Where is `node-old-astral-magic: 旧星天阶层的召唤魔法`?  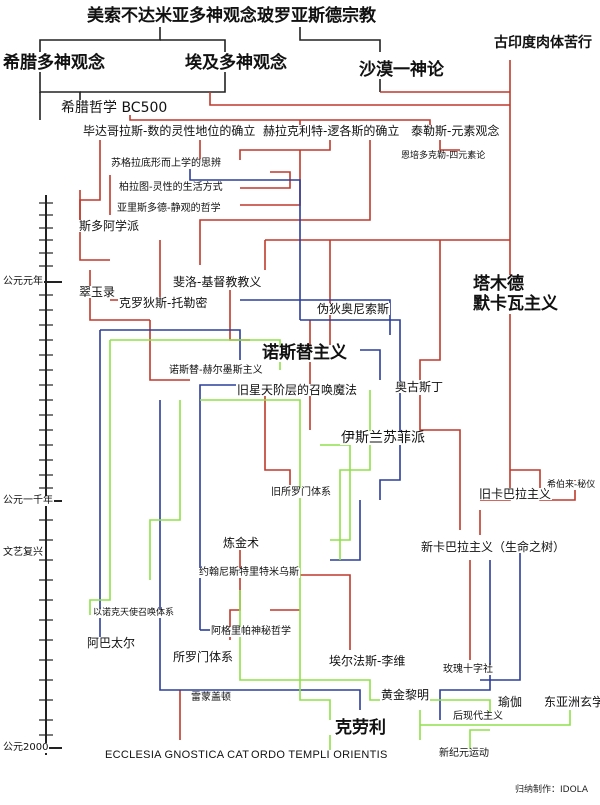
node-old-astral-magic: 旧星天阶层的召唤魔法 is located at coordinates (297, 390).